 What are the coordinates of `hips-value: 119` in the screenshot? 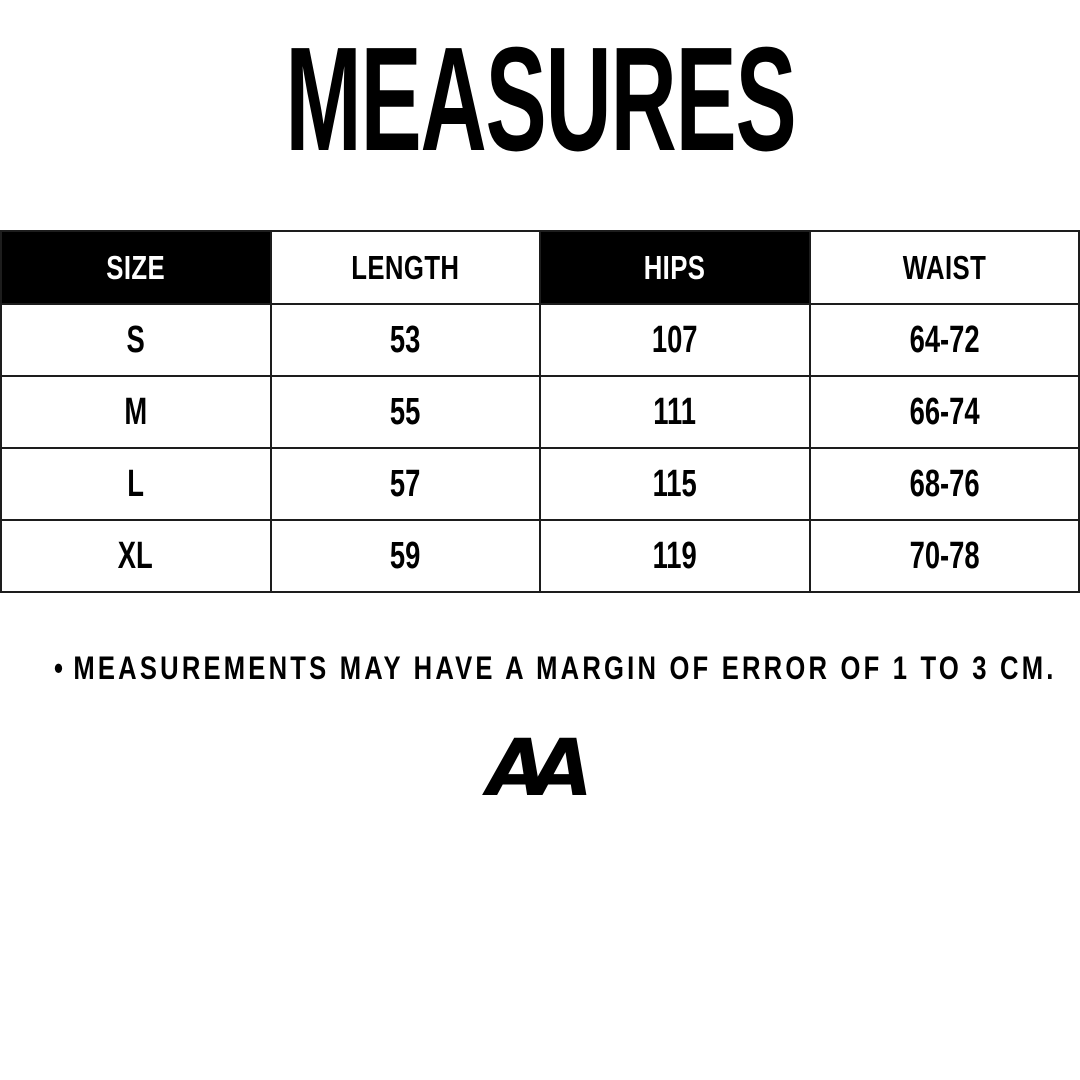 It's located at (674, 555).